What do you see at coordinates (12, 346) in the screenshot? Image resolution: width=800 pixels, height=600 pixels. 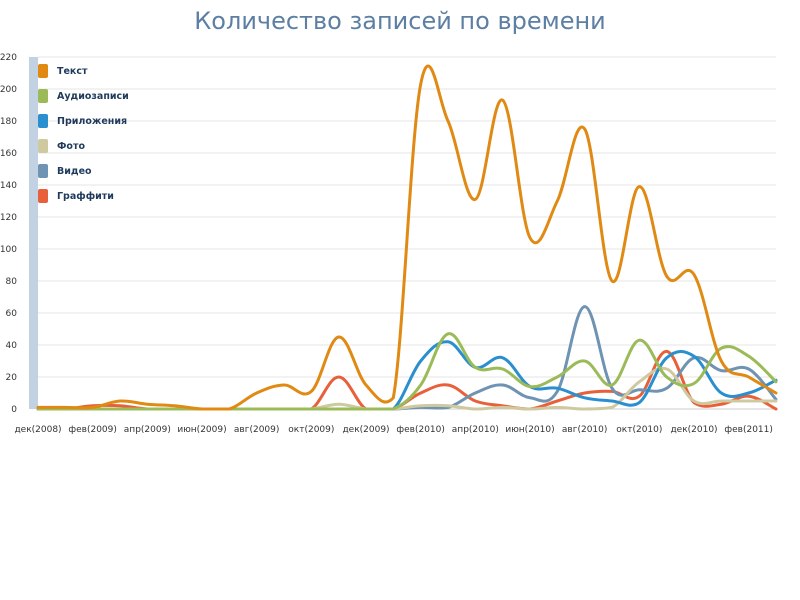 I see `y-tick-label: 40` at bounding box center [12, 346].